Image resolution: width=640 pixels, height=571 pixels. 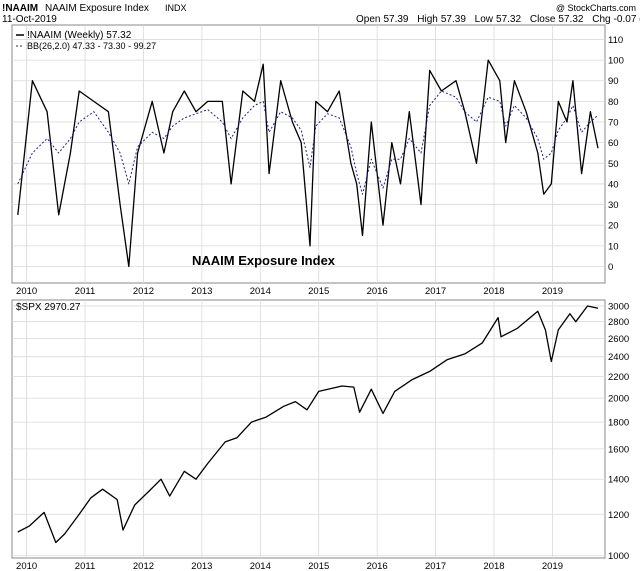 I want to click on y-tick-label: 20, so click(x=613, y=226).